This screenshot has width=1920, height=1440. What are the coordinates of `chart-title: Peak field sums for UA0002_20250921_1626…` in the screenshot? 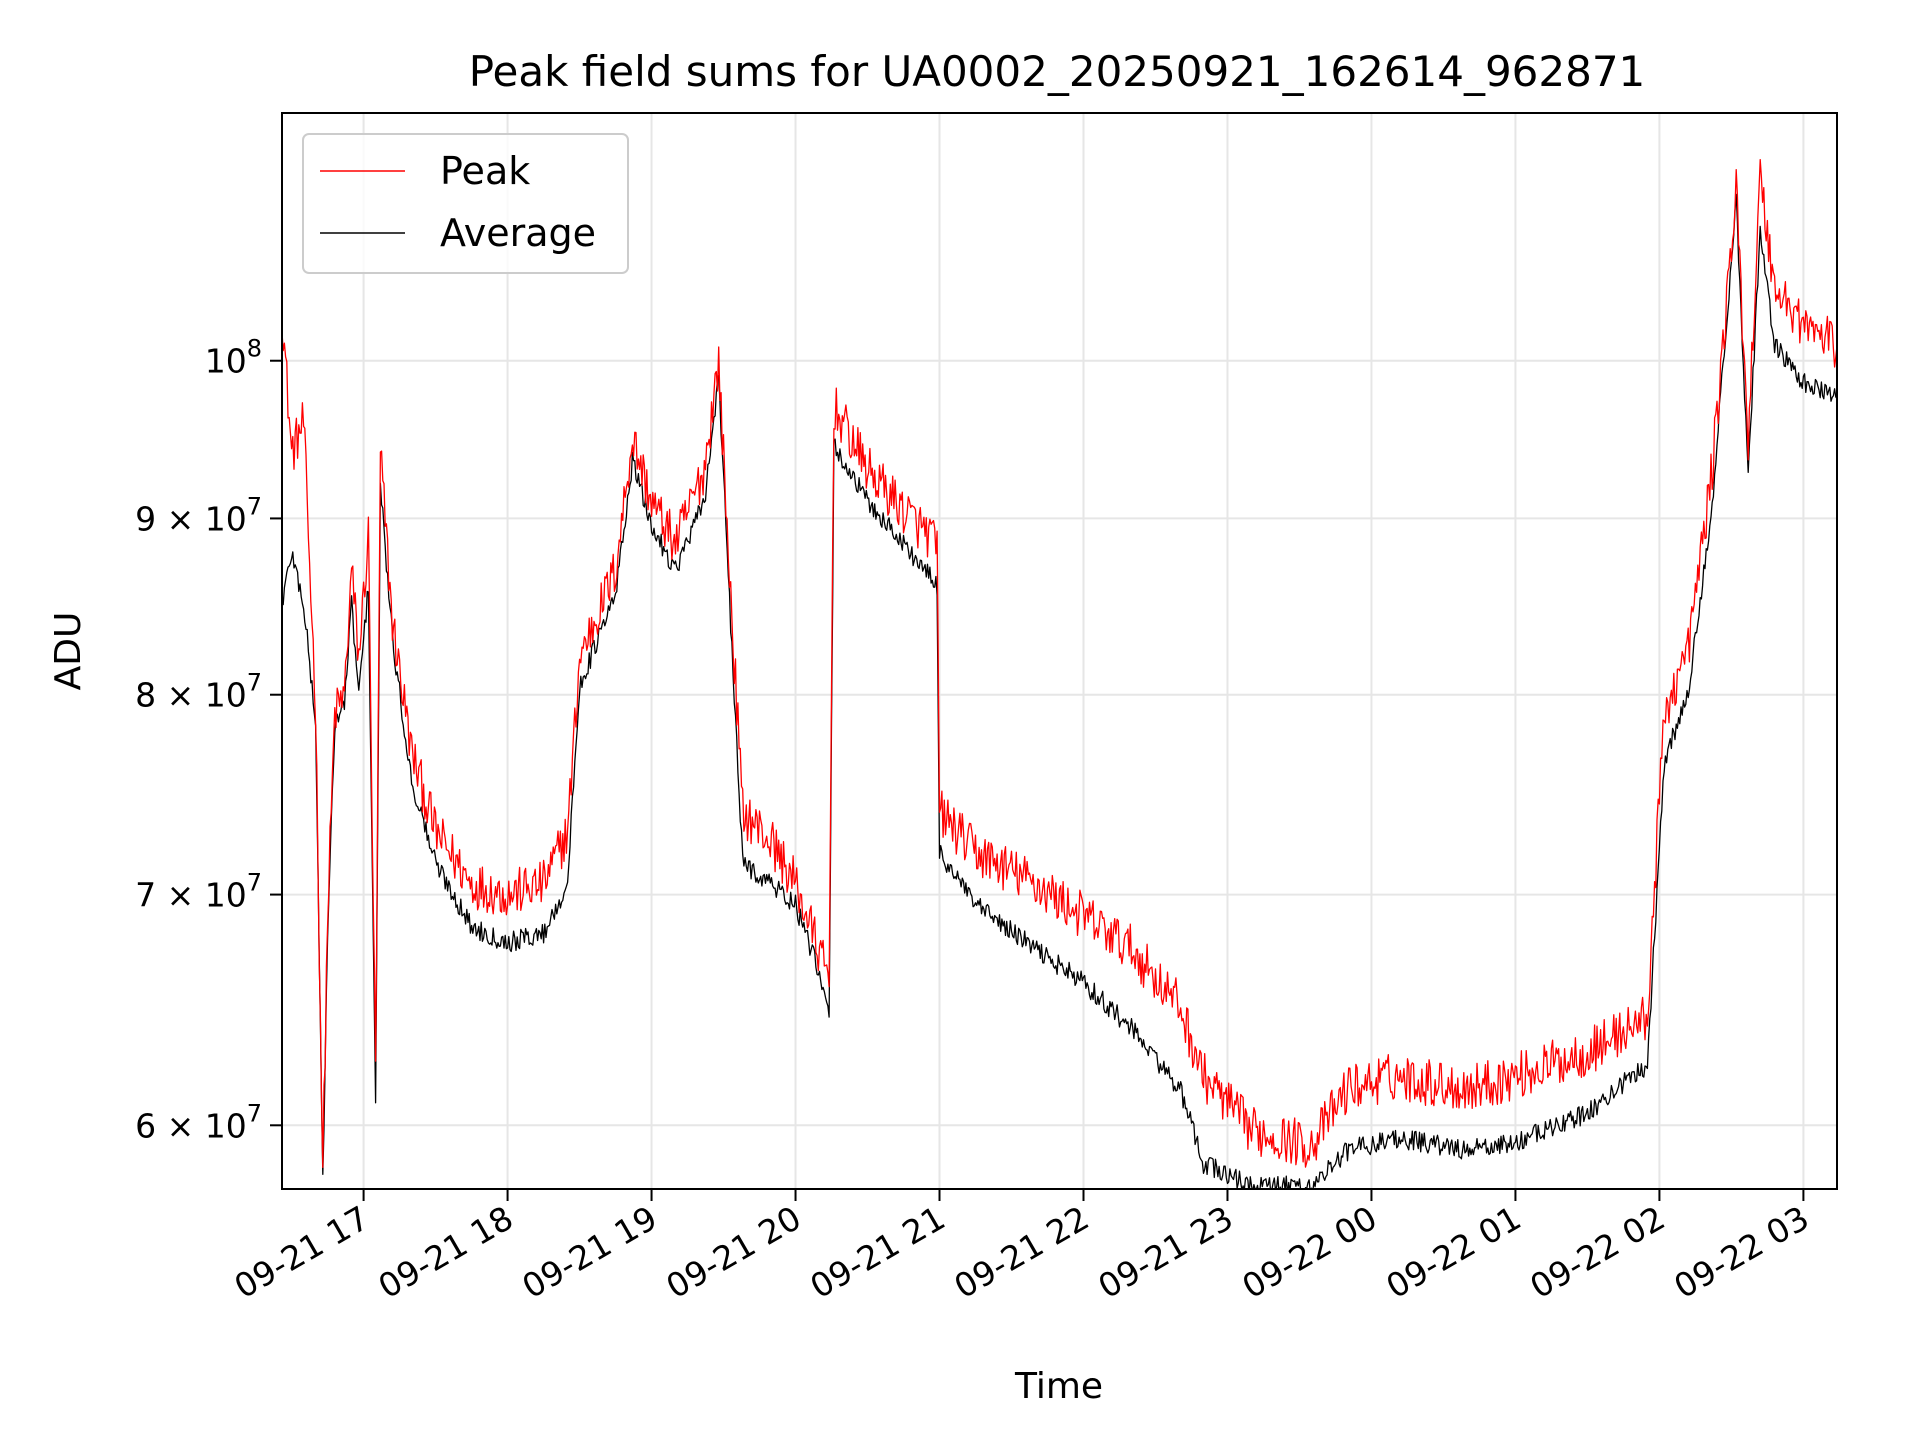 It's located at (1057, 71).